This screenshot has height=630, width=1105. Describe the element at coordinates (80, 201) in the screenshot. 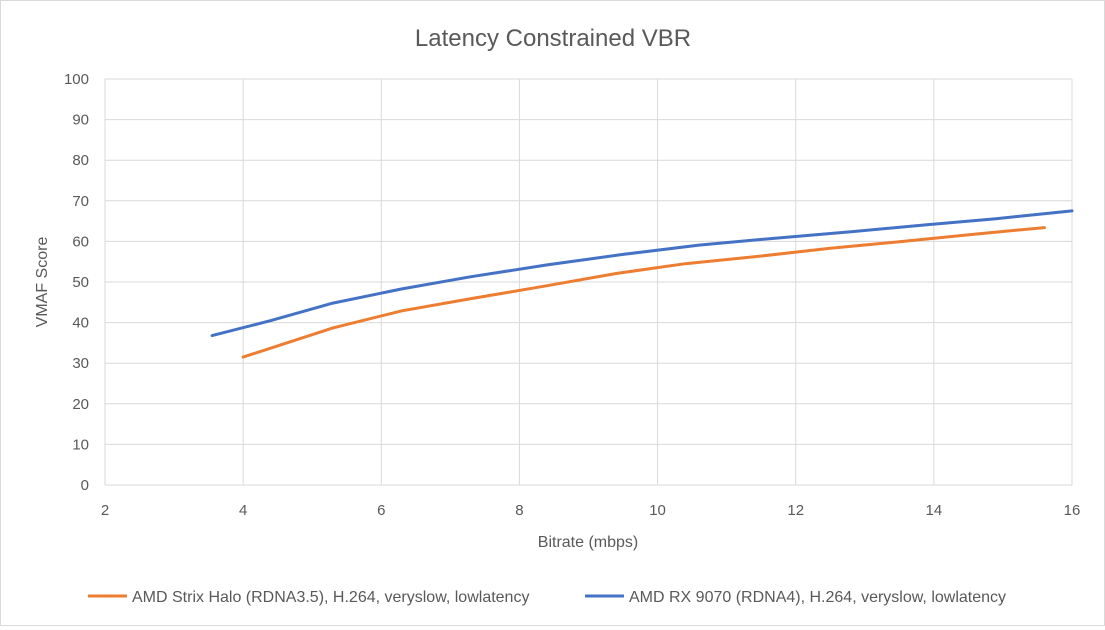

I see `y-tick-label: 70` at that location.